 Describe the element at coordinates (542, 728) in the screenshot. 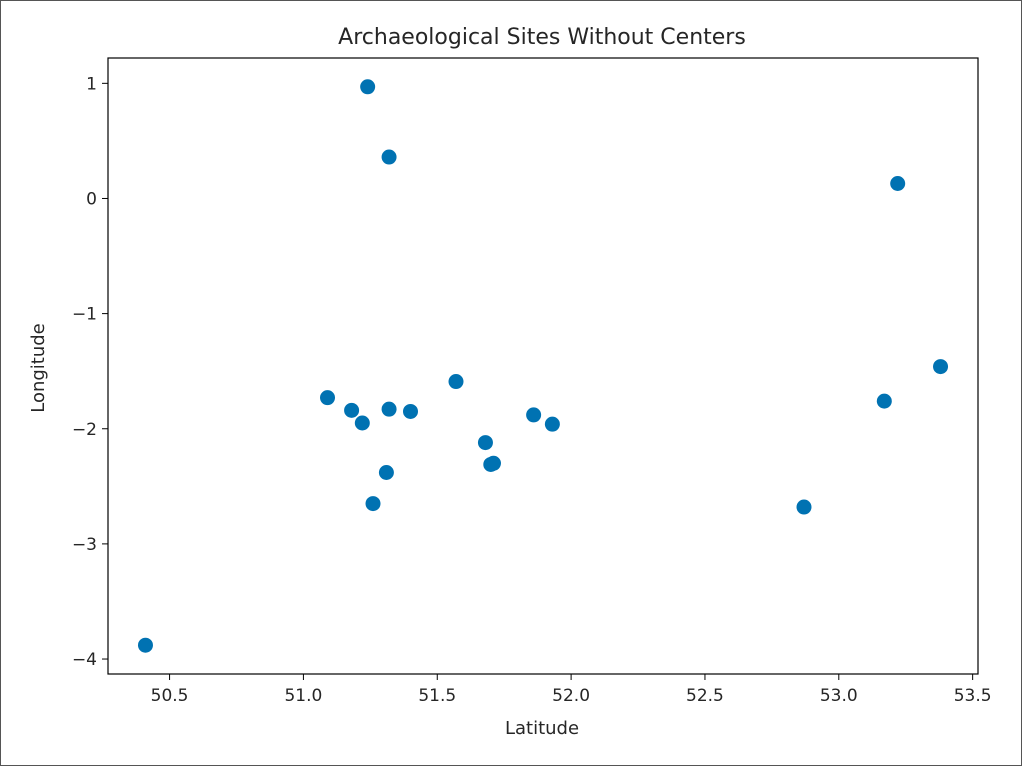

I see `x-axis-label: Latitude` at that location.